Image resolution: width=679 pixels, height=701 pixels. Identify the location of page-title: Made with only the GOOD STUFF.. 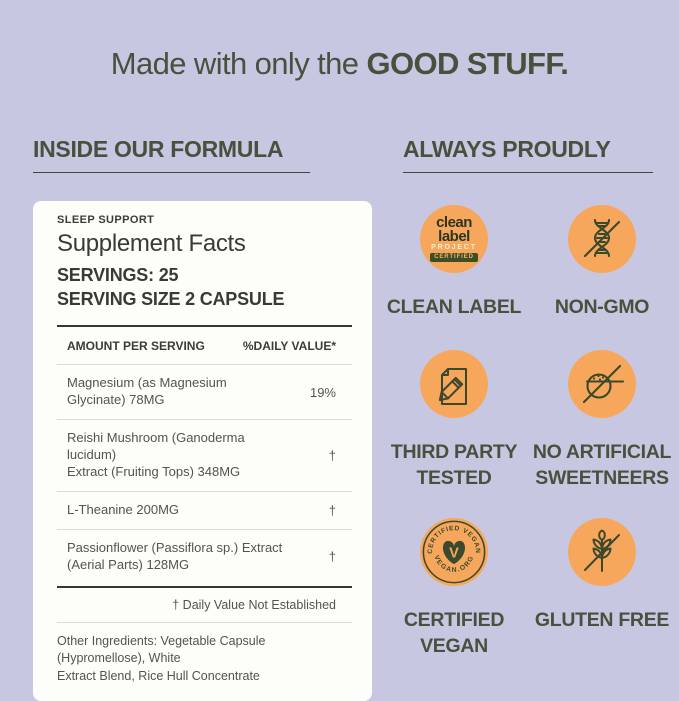
(339, 64).